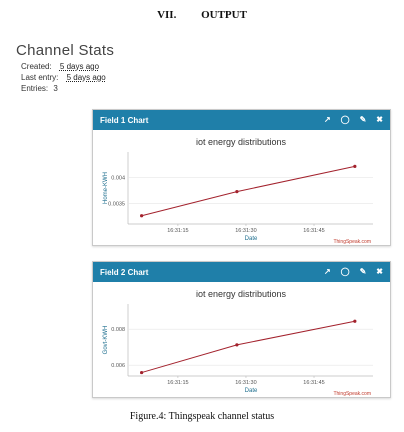  What do you see at coordinates (116, 204) in the screenshot?
I see `y-tick-label: 0.0035` at bounding box center [116, 204].